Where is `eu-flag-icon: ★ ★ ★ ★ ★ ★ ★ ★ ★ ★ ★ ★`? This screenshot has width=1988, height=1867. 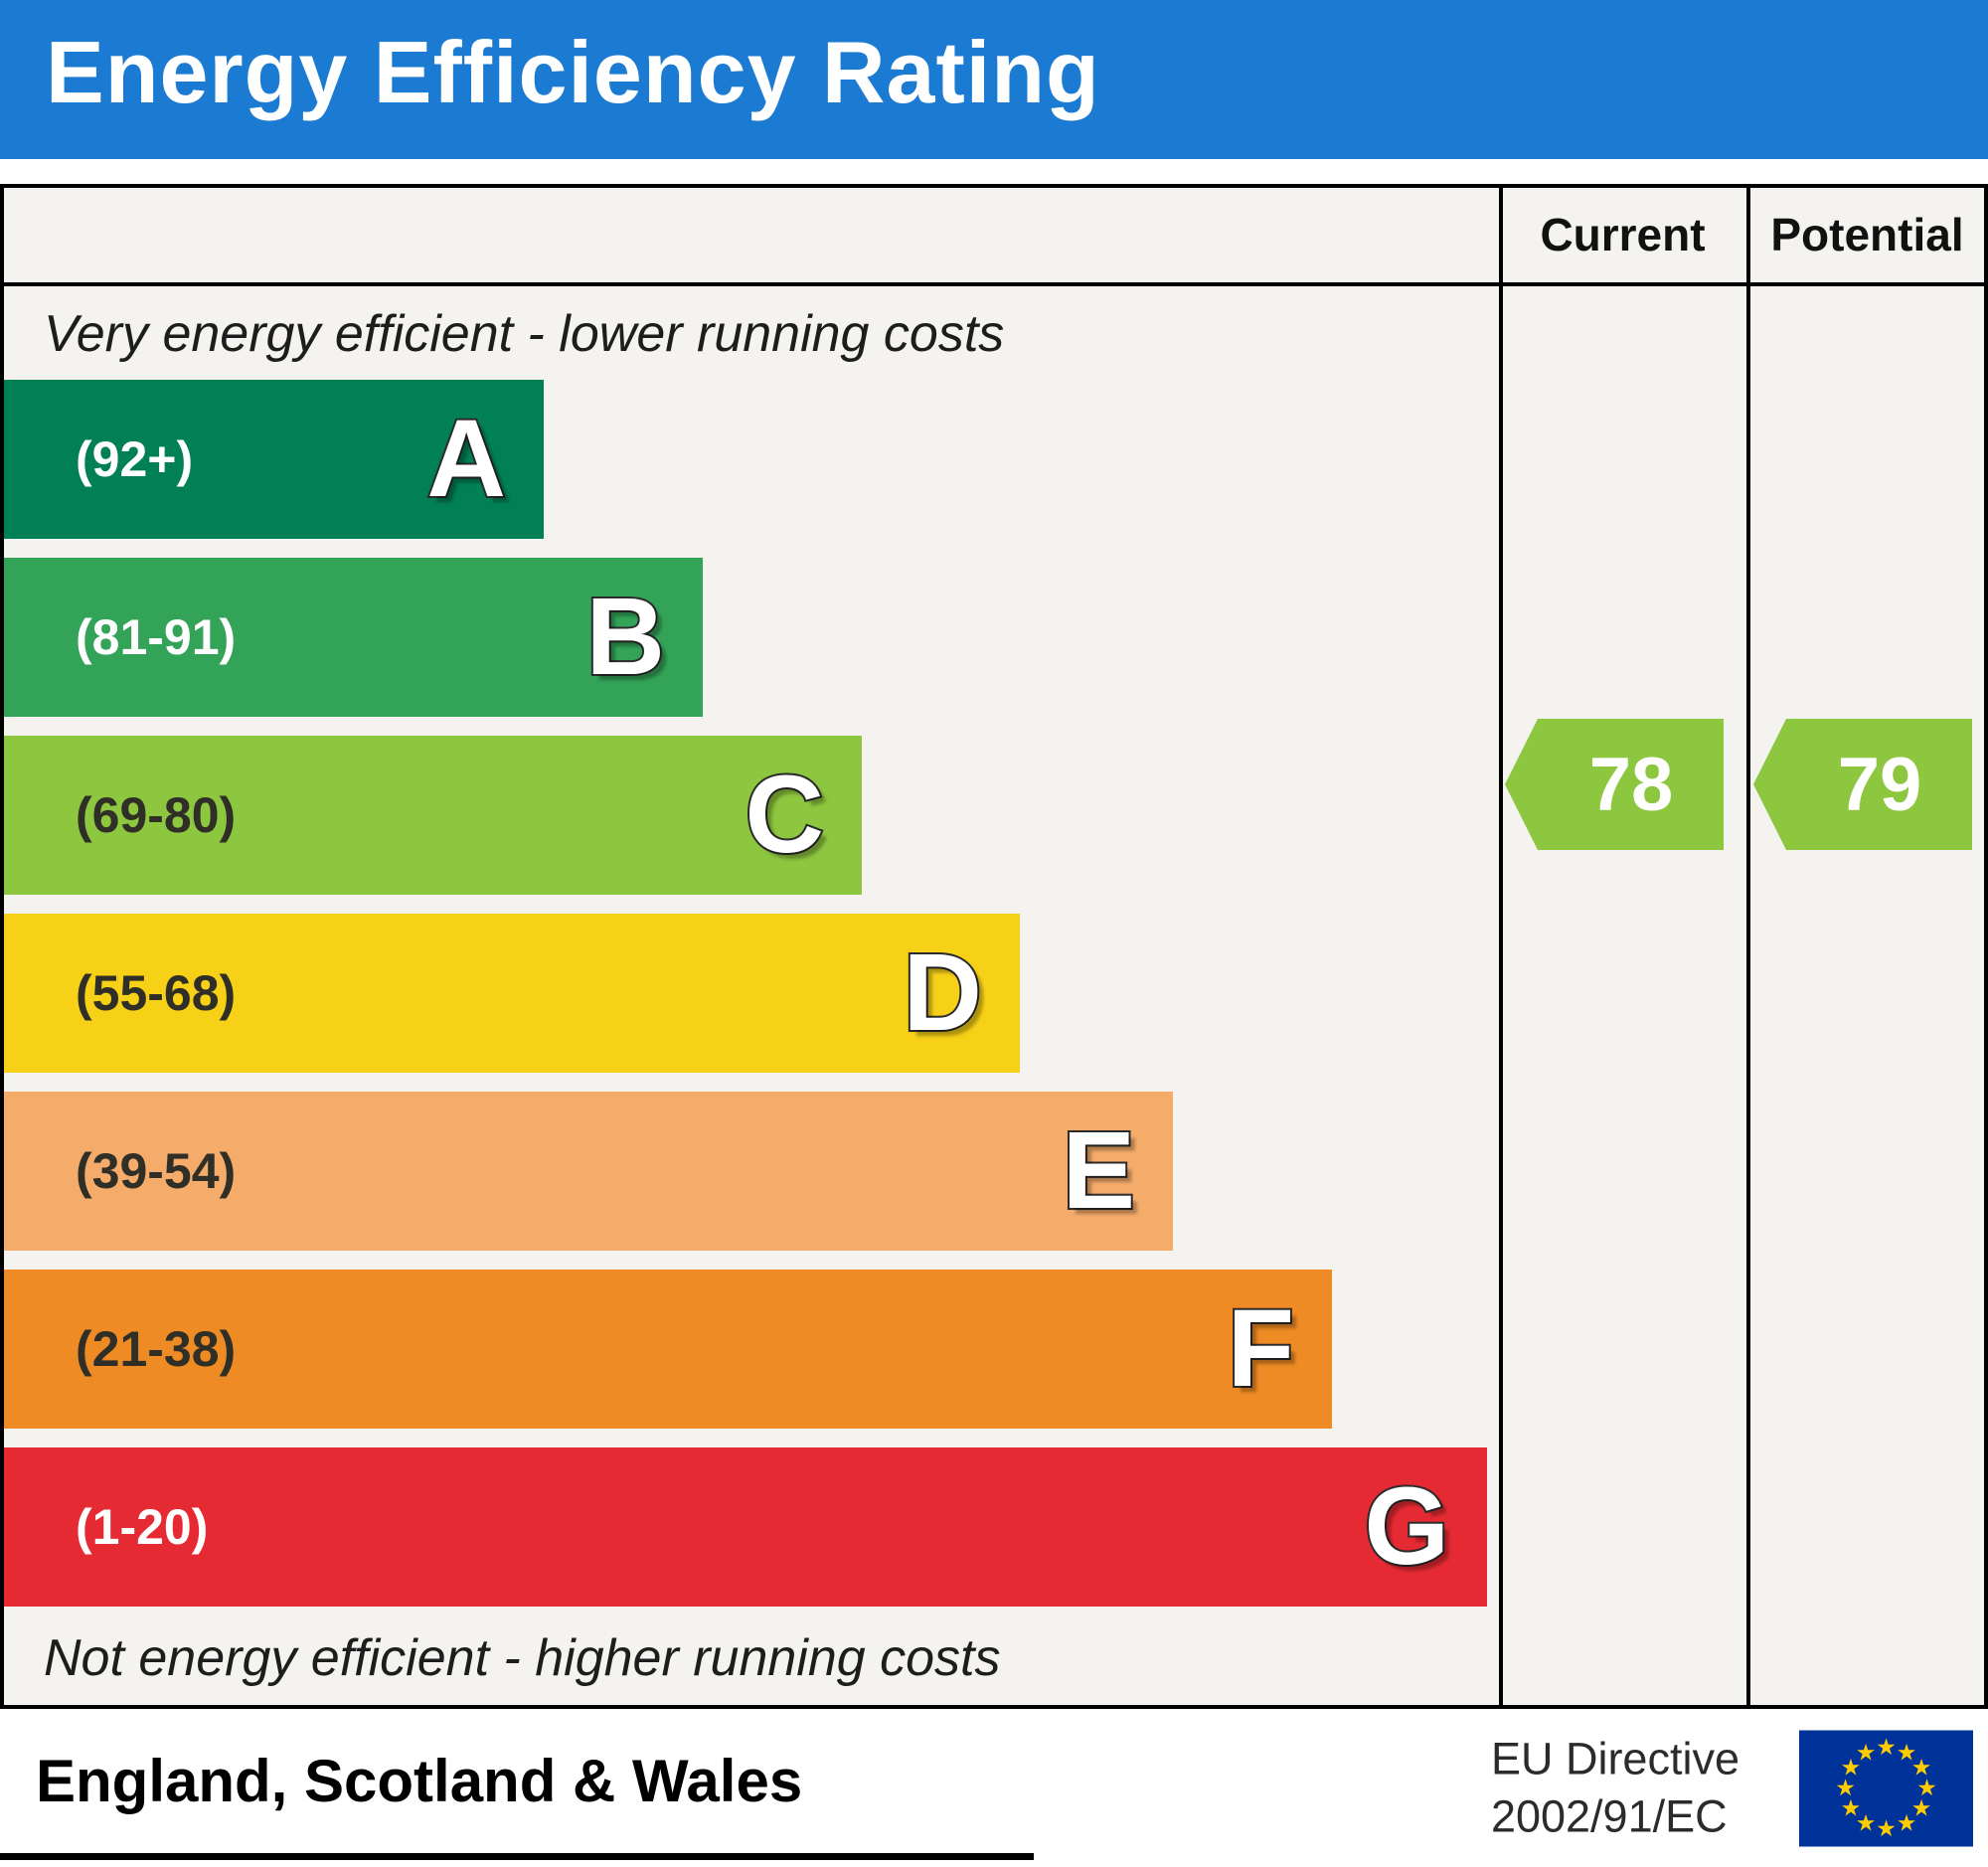
eu-flag-icon: ★ ★ ★ ★ ★ ★ ★ ★ ★ ★ ★ ★ is located at coordinates (1886, 1788).